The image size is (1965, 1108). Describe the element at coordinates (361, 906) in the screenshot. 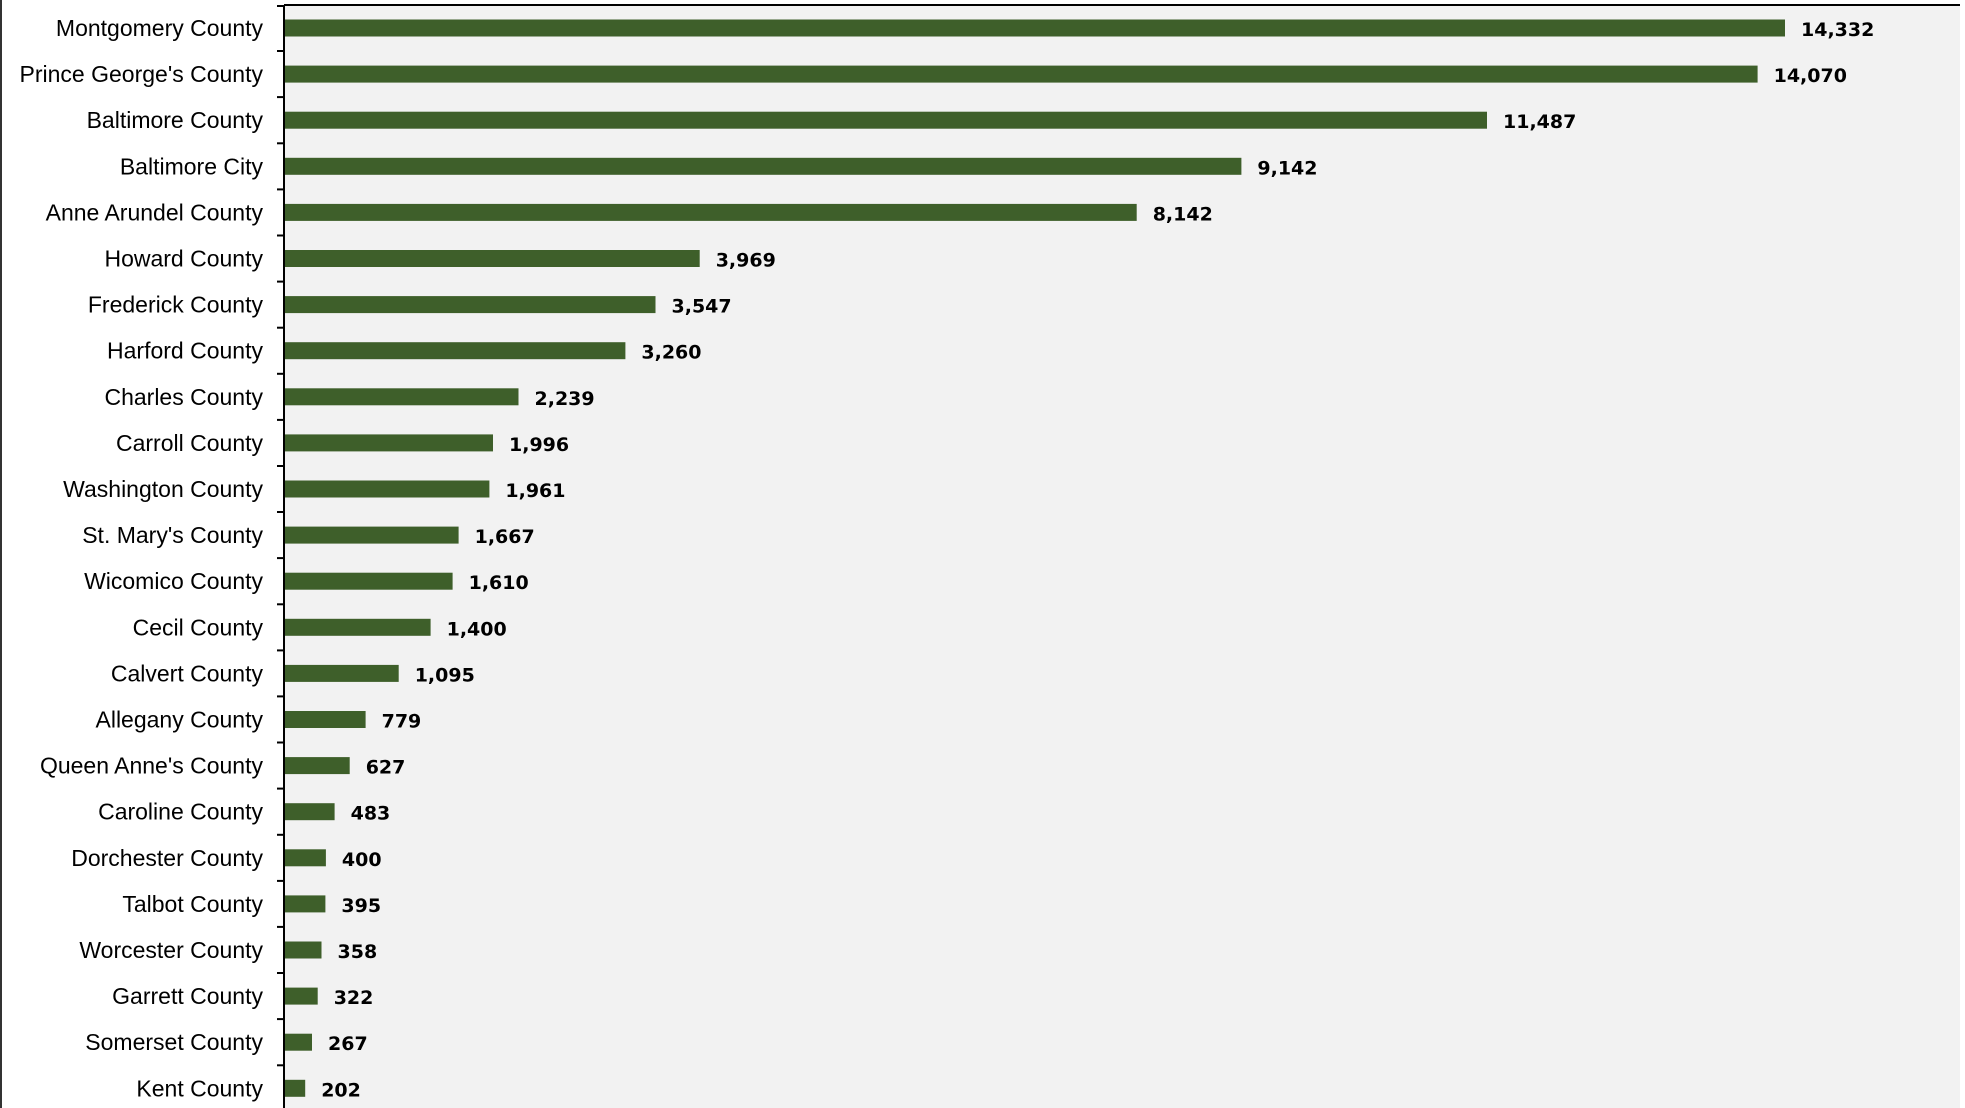

I see `data-label: 395` at that location.